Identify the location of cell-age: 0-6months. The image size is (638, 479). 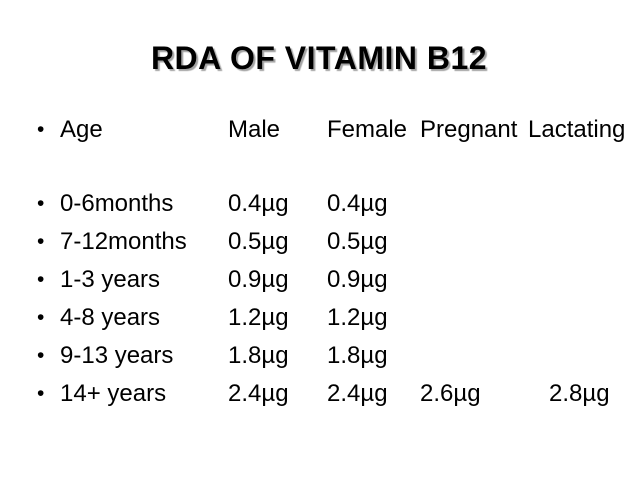
(117, 203).